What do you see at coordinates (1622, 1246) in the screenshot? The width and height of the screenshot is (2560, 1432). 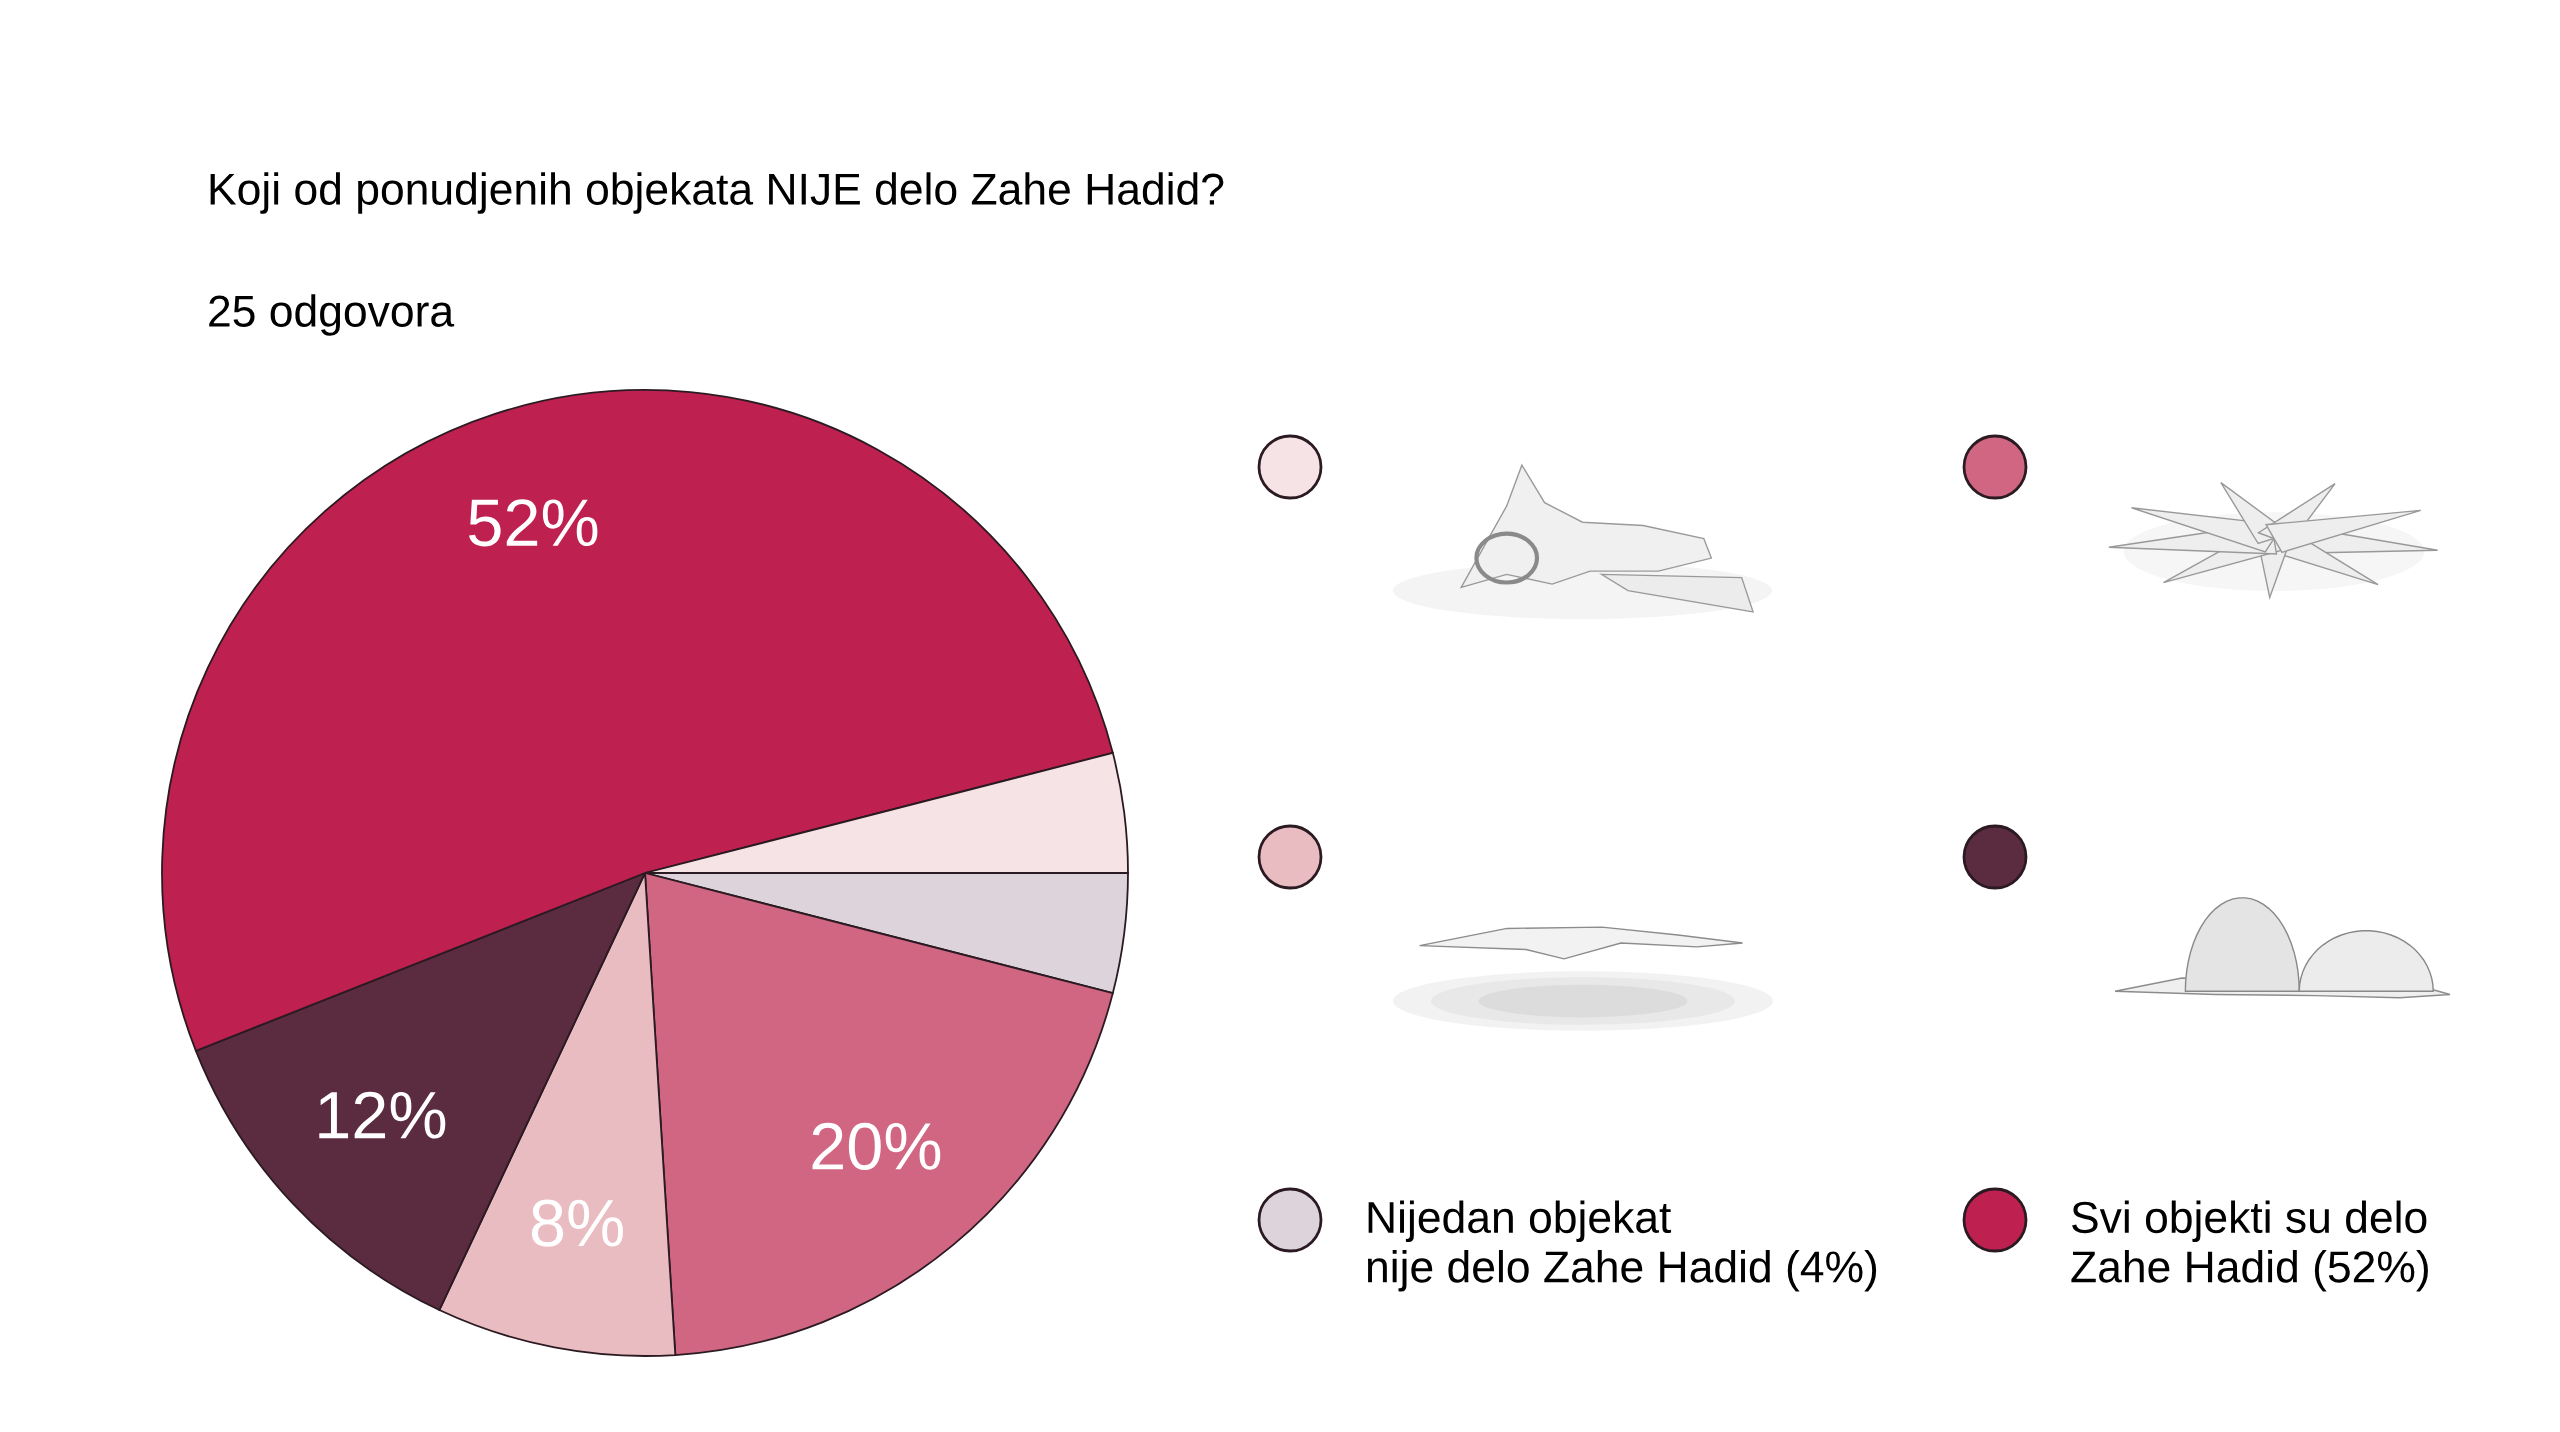 I see `legend-label: Nijedan objekat nije delo Zahe Hadid (4%)` at bounding box center [1622, 1246].